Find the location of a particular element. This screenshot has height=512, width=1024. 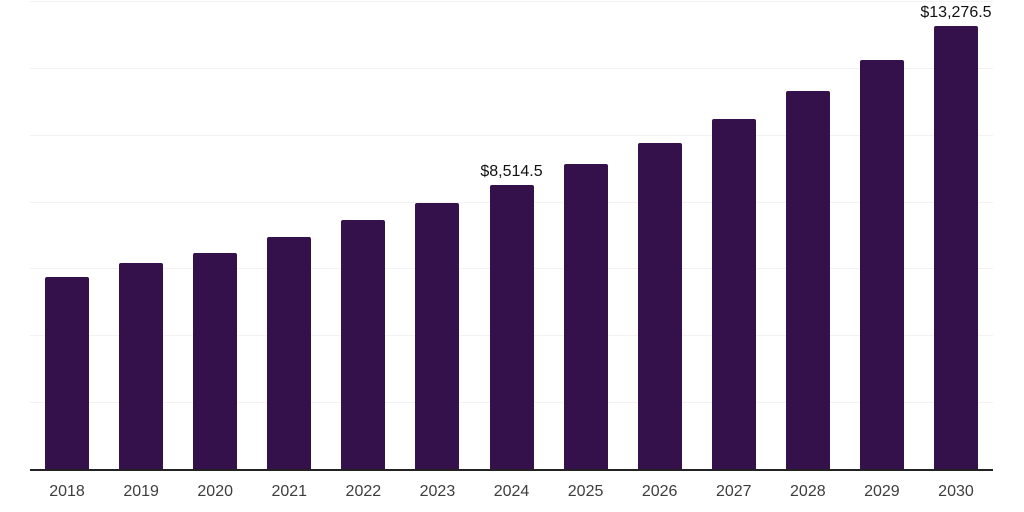

bar-column-2025 is located at coordinates (586, 236).